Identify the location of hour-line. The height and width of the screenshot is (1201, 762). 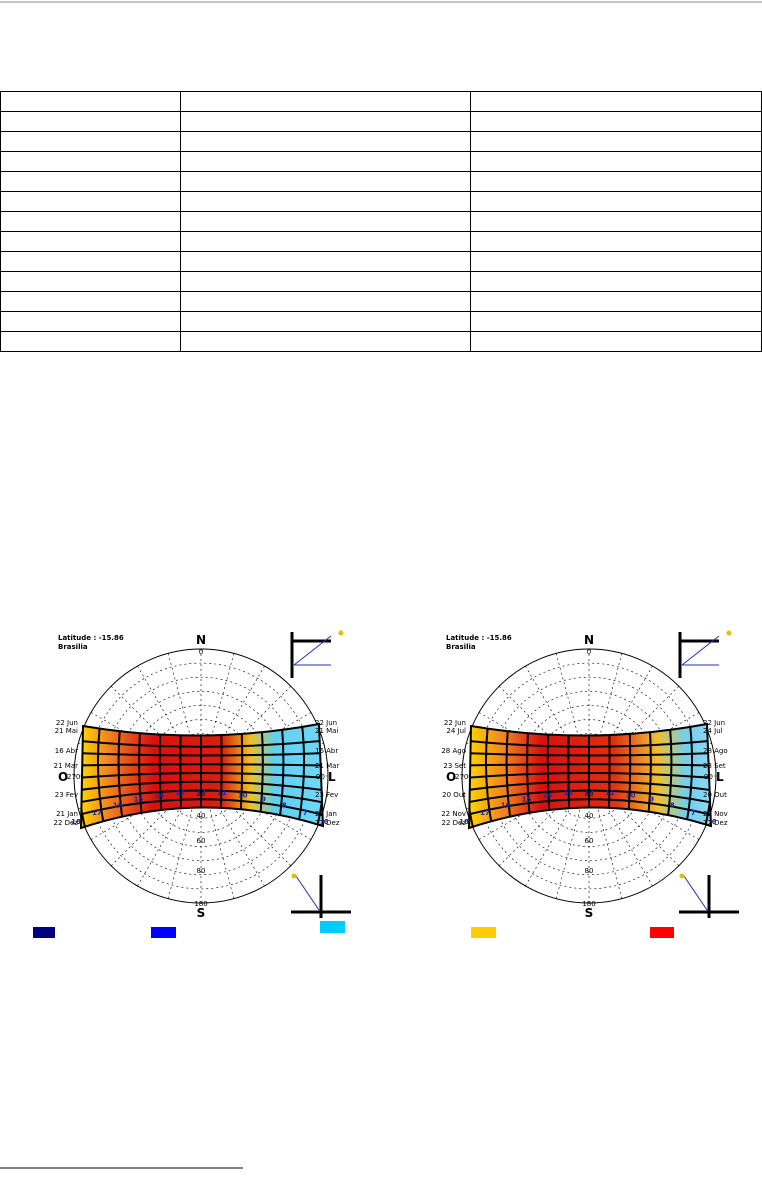
(84, 776).